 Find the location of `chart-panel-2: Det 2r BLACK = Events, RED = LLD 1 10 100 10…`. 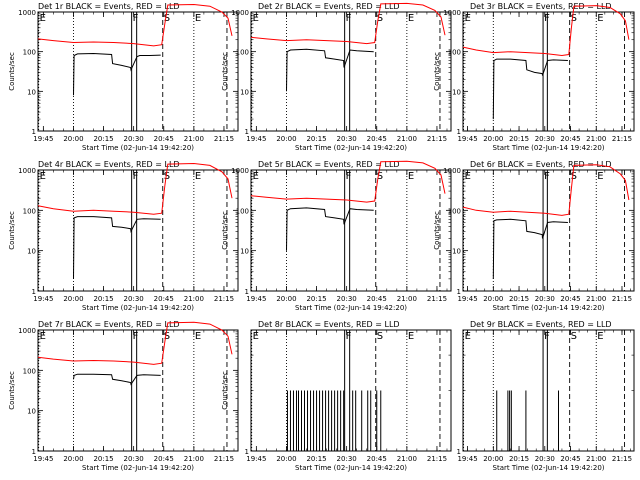

chart-panel-2: Det 2r BLACK = Events, RED = LLD 1 10 100 10… is located at coordinates (336, 77).